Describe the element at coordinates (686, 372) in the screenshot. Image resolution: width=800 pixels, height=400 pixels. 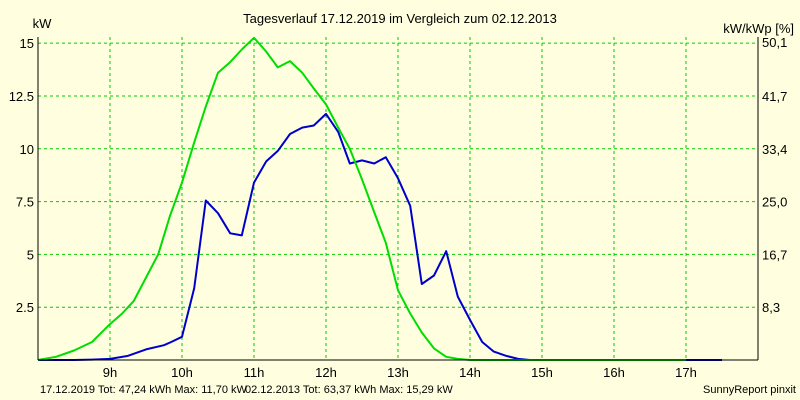
I see `x-tick-label-8: 17h` at that location.